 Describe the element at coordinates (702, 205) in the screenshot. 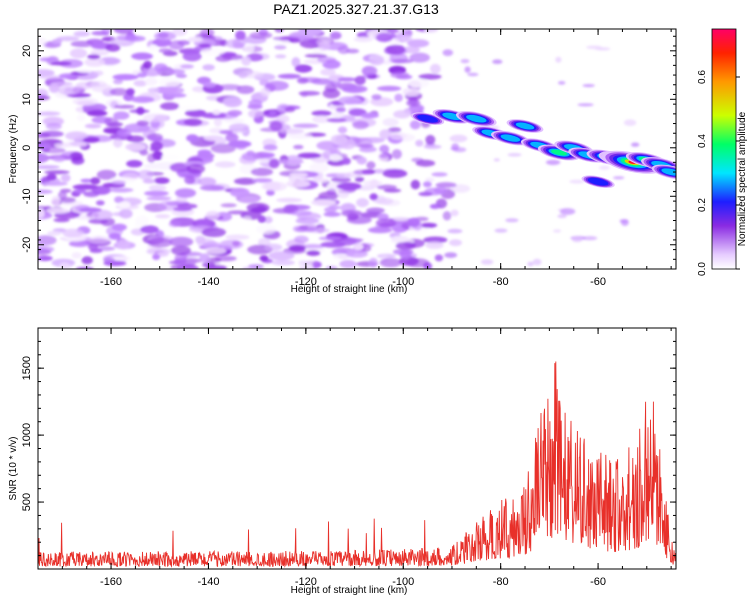

I see `colorbar-tick-label: 0.2` at that location.